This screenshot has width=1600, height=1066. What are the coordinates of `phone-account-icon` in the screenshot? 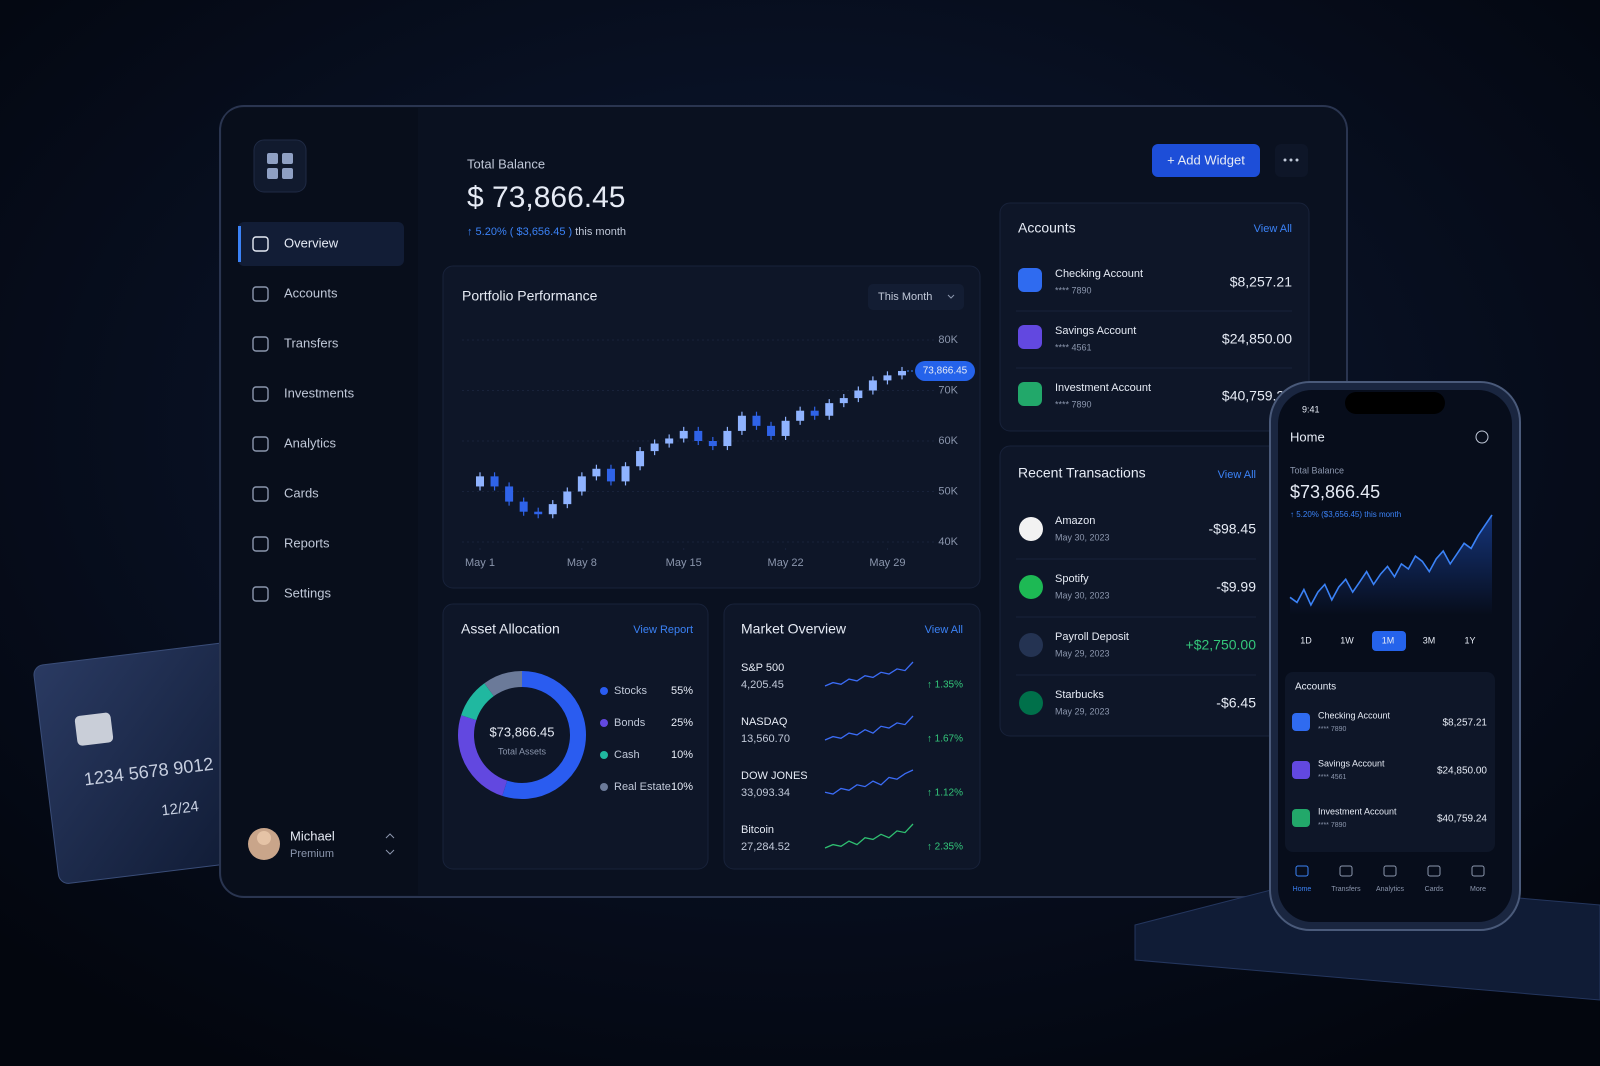 It's located at (1301, 770).